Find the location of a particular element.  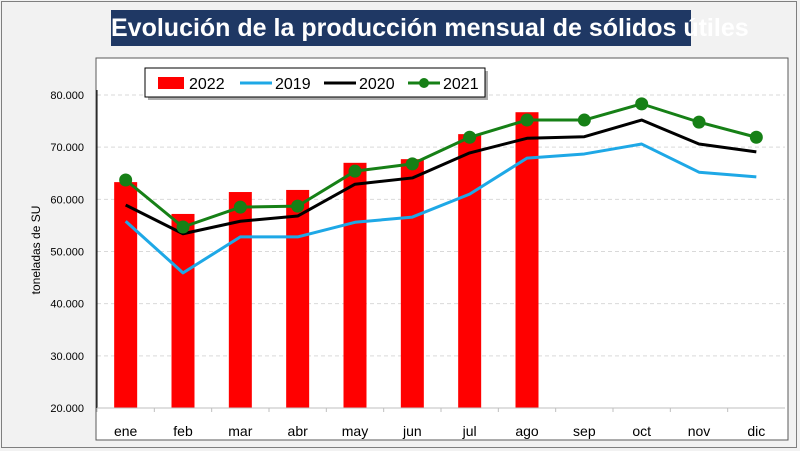

legend-label-2020: 2020 is located at coordinates (377, 84).